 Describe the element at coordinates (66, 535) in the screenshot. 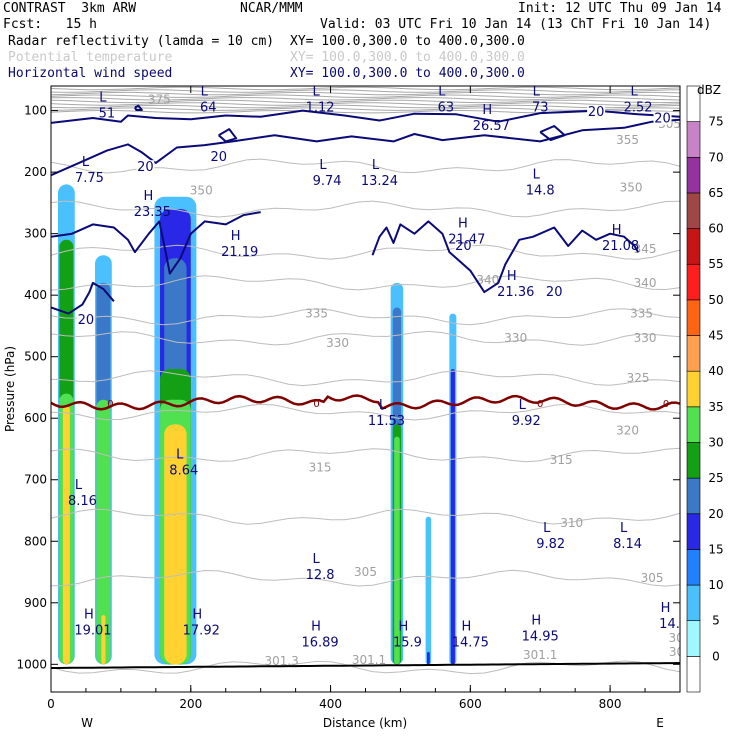

I see `reflectivity-cell-0-35dbz` at that location.